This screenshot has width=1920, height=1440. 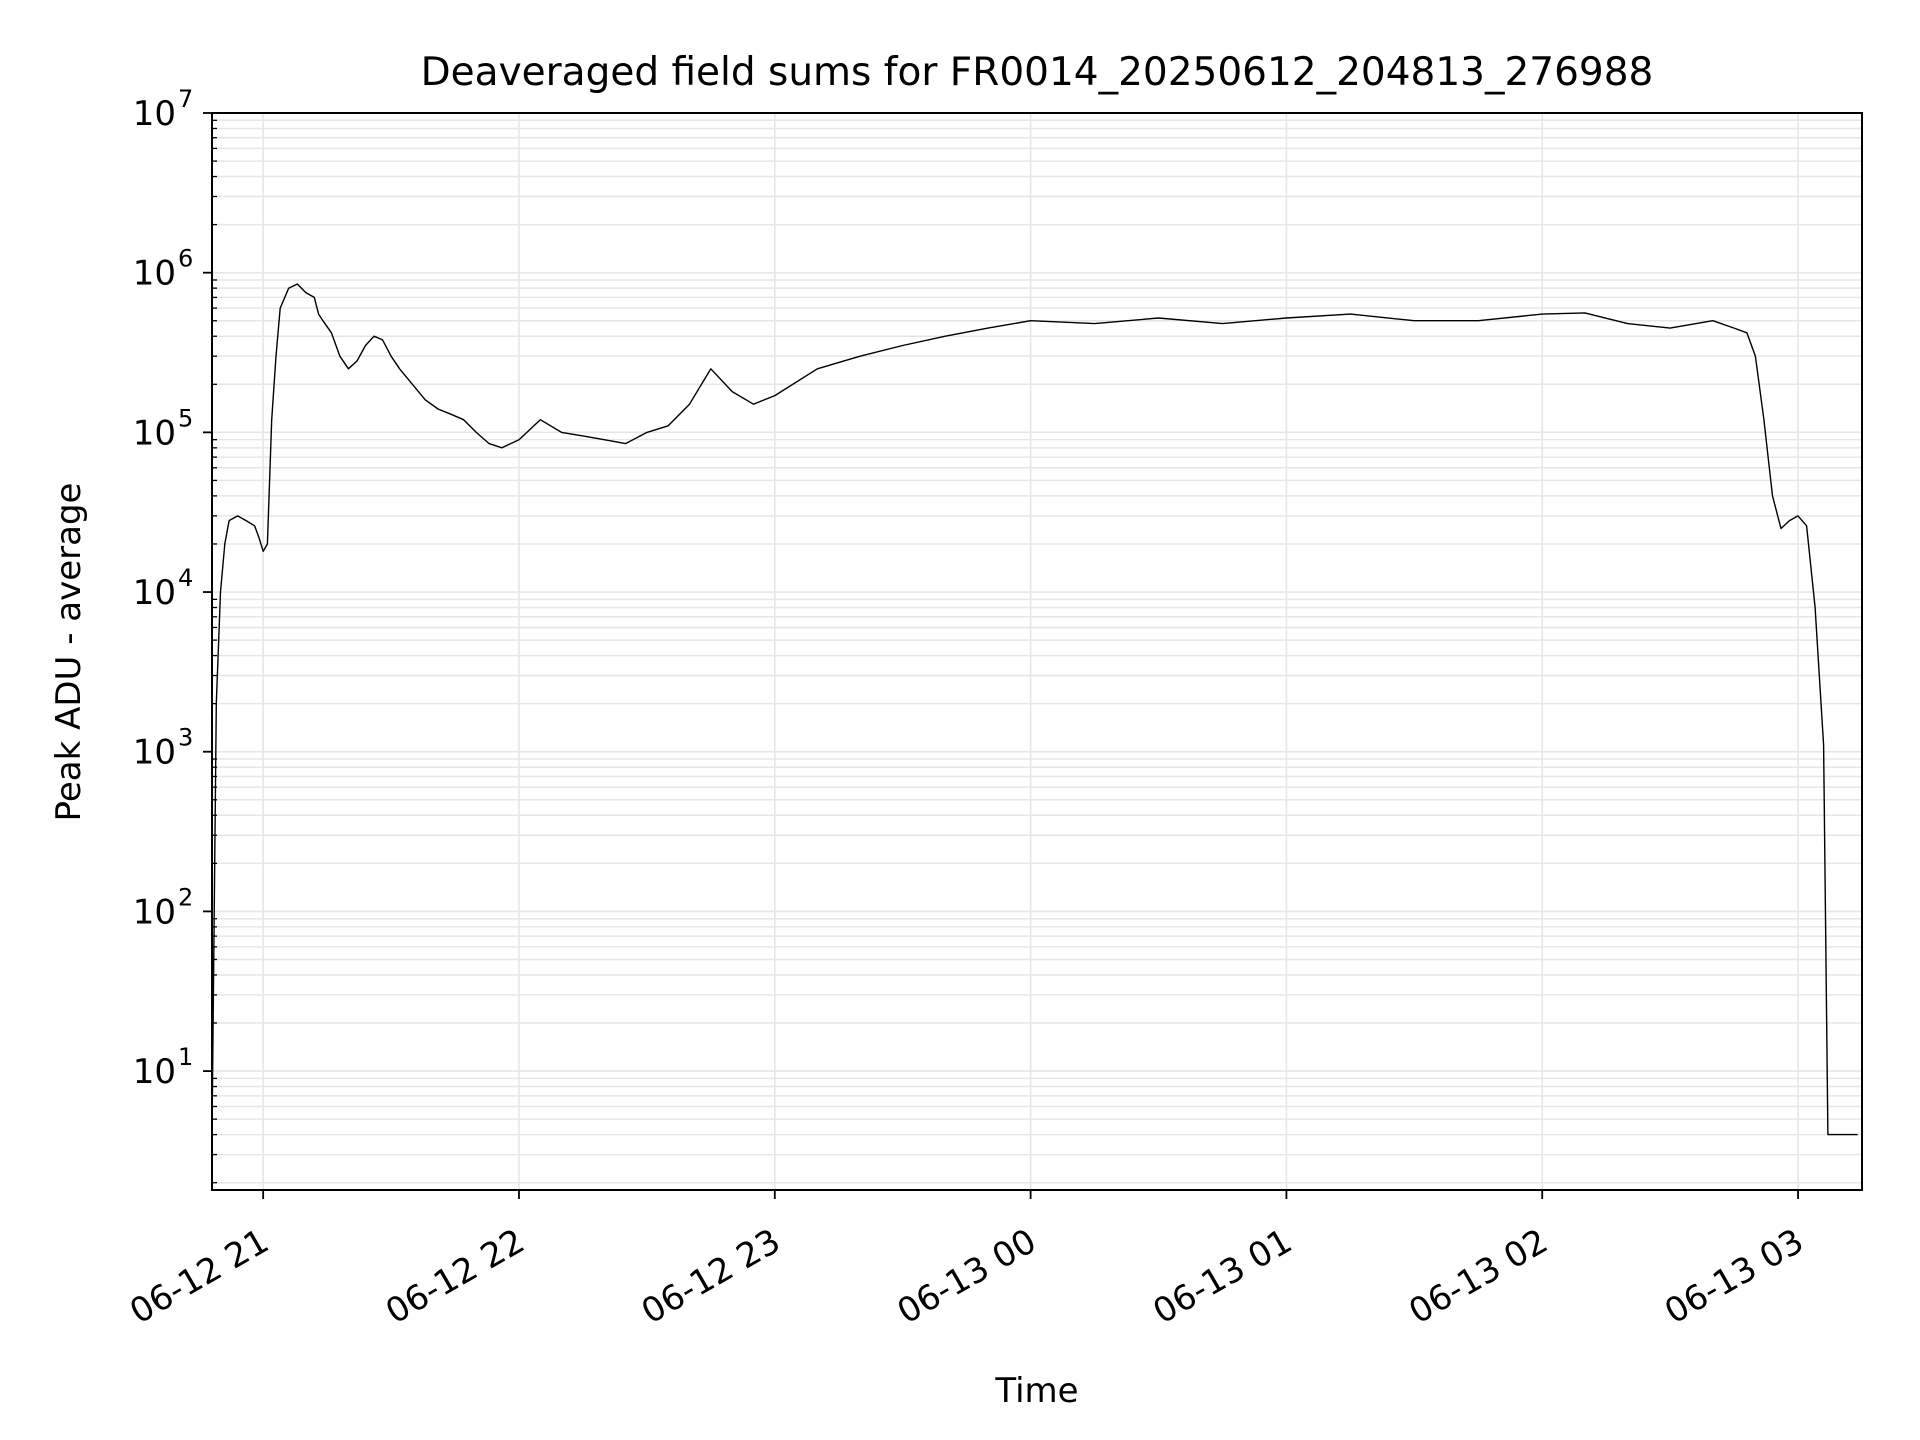 I want to click on tick-label-y-exponent: 4, so click(x=185, y=578).